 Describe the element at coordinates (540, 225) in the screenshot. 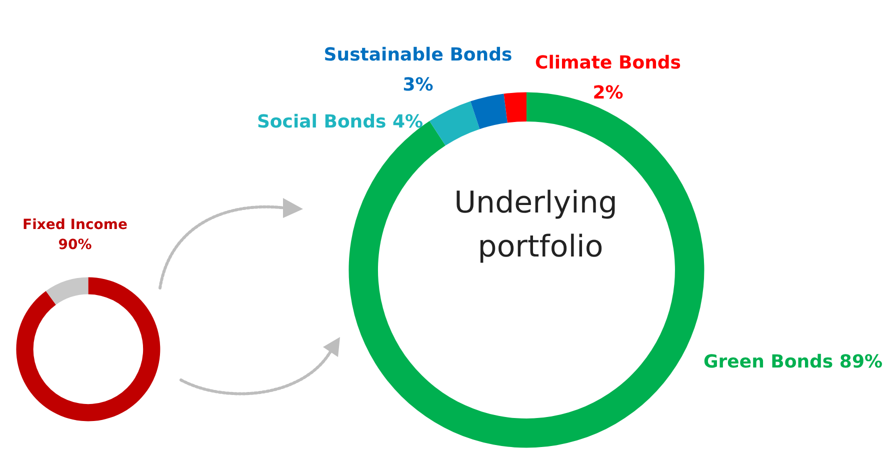

I see `text: Underlying portfolio` at that location.